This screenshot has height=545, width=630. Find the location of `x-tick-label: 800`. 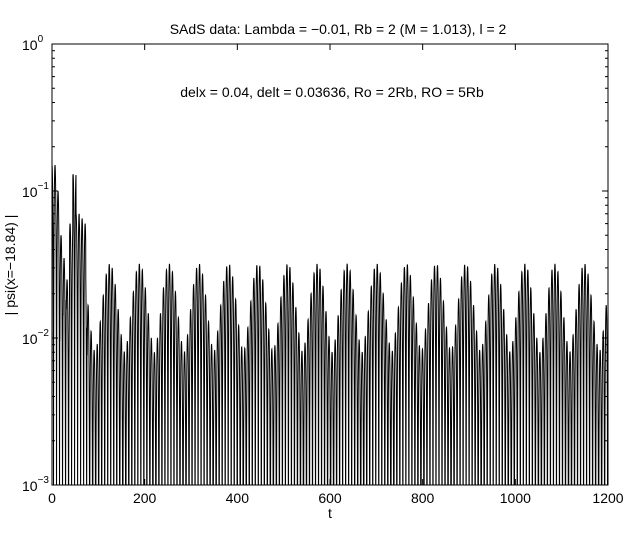

x-tick-label: 800 is located at coordinates (423, 498).